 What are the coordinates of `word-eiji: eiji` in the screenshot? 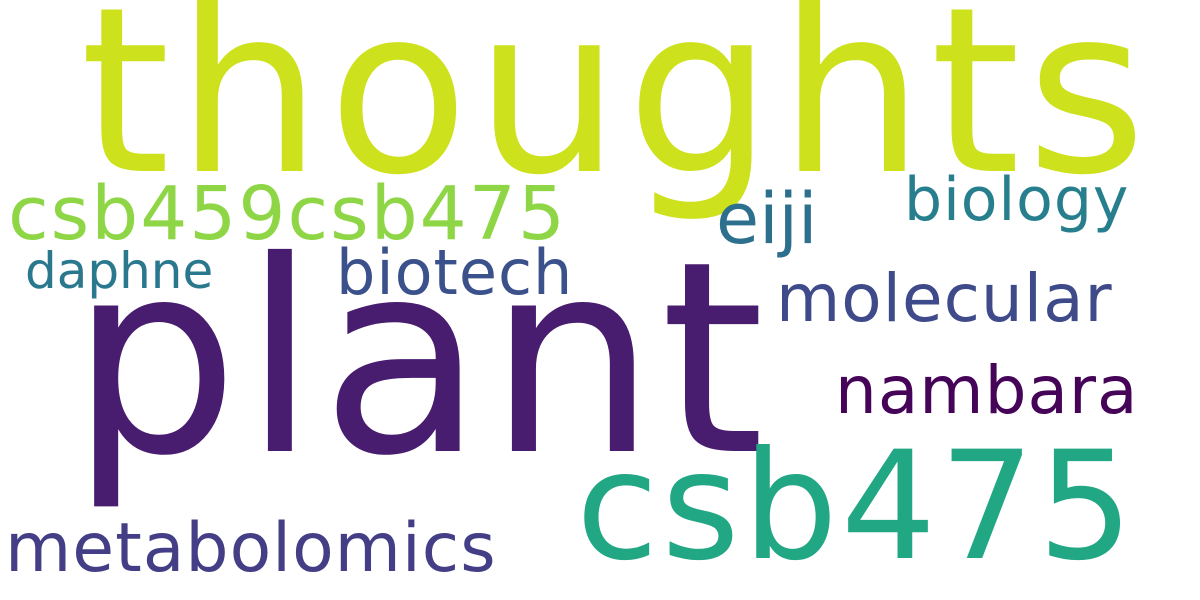 It's located at (767, 219).